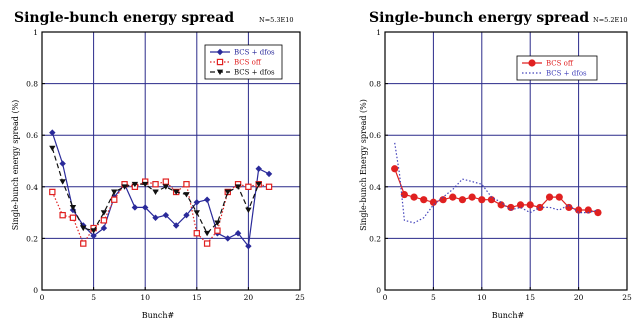 This screenshot has width=632, height=323. I want to click on y-axis-label: Single-bunch Energy spread (%), so click(363, 165).